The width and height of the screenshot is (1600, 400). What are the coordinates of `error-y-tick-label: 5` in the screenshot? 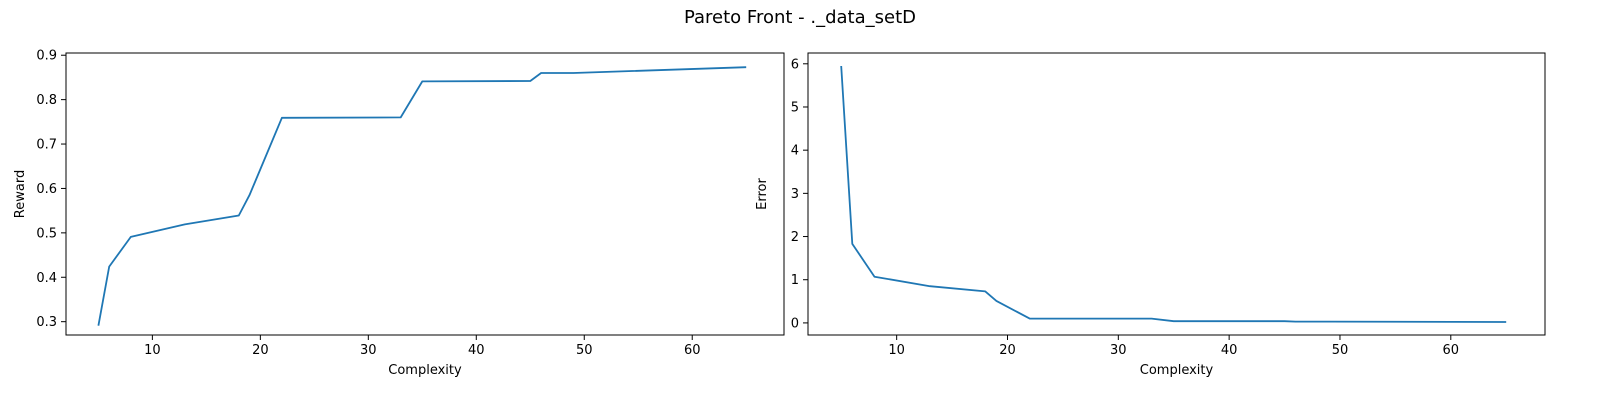 It's located at (795, 107).